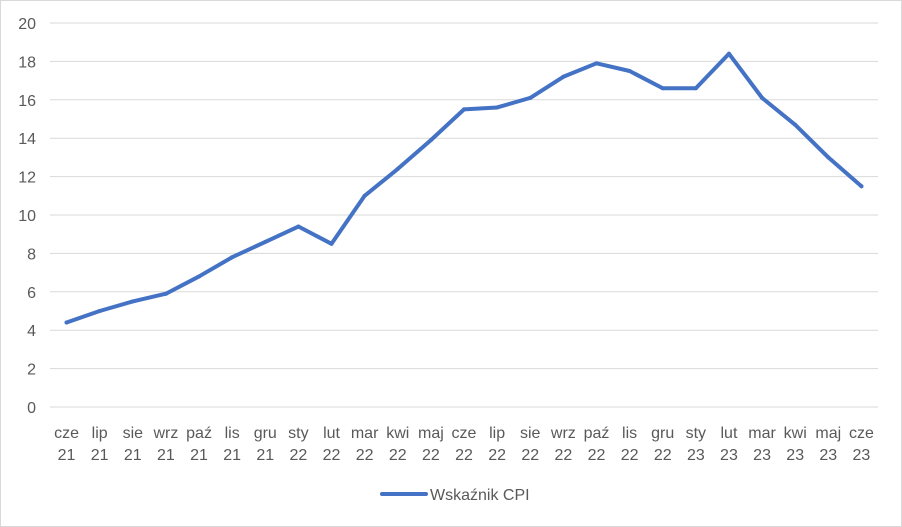  What do you see at coordinates (27, 139) in the screenshot?
I see `y-tick-label: 14` at bounding box center [27, 139].